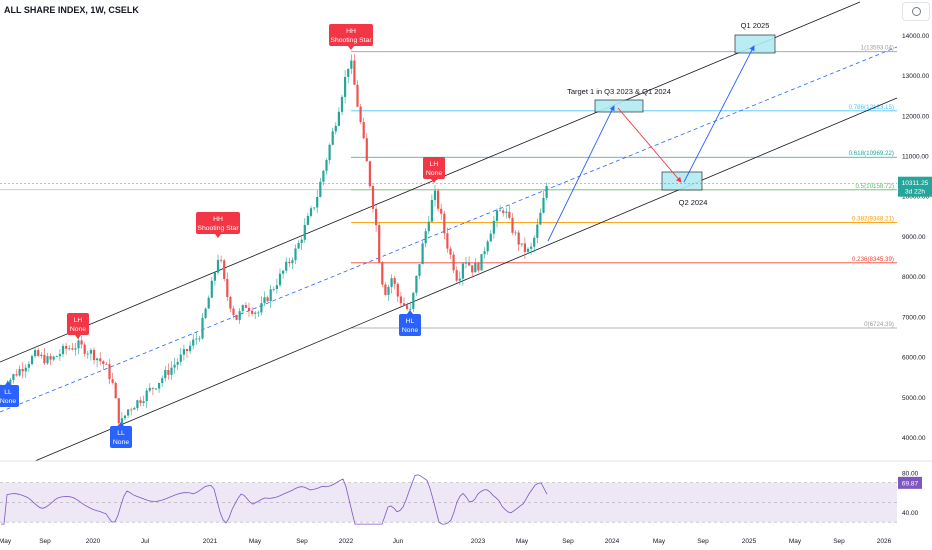 Image resolution: width=932 pixels, height=550 pixels. What do you see at coordinates (693, 202) in the screenshot?
I see `projection-label: Q2 2024` at bounding box center [693, 202].